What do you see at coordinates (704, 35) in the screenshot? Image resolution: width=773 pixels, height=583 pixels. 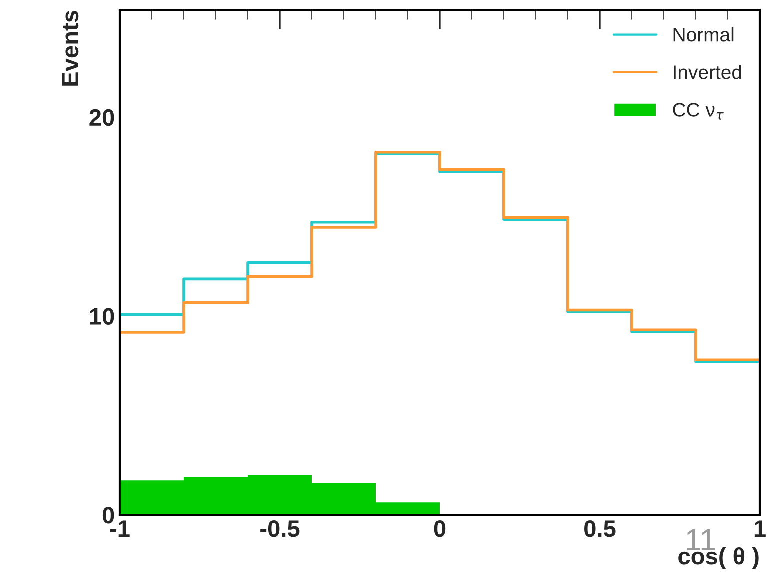 I see `legend-label: Normal` at bounding box center [704, 35].